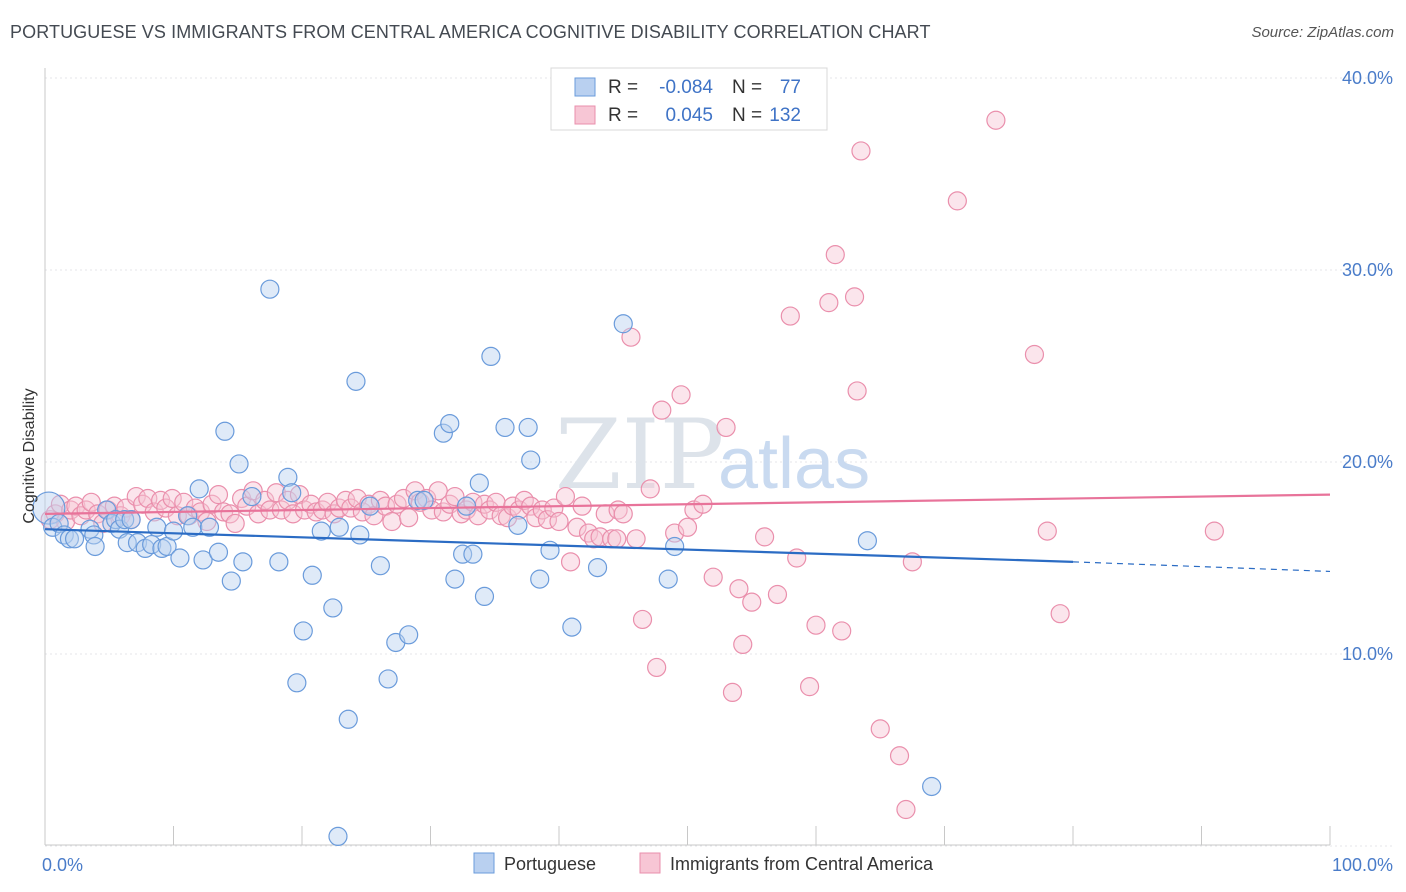 The height and width of the screenshot is (892, 1406). I want to click on watermark: ZIP atlas, so click(712, 455).